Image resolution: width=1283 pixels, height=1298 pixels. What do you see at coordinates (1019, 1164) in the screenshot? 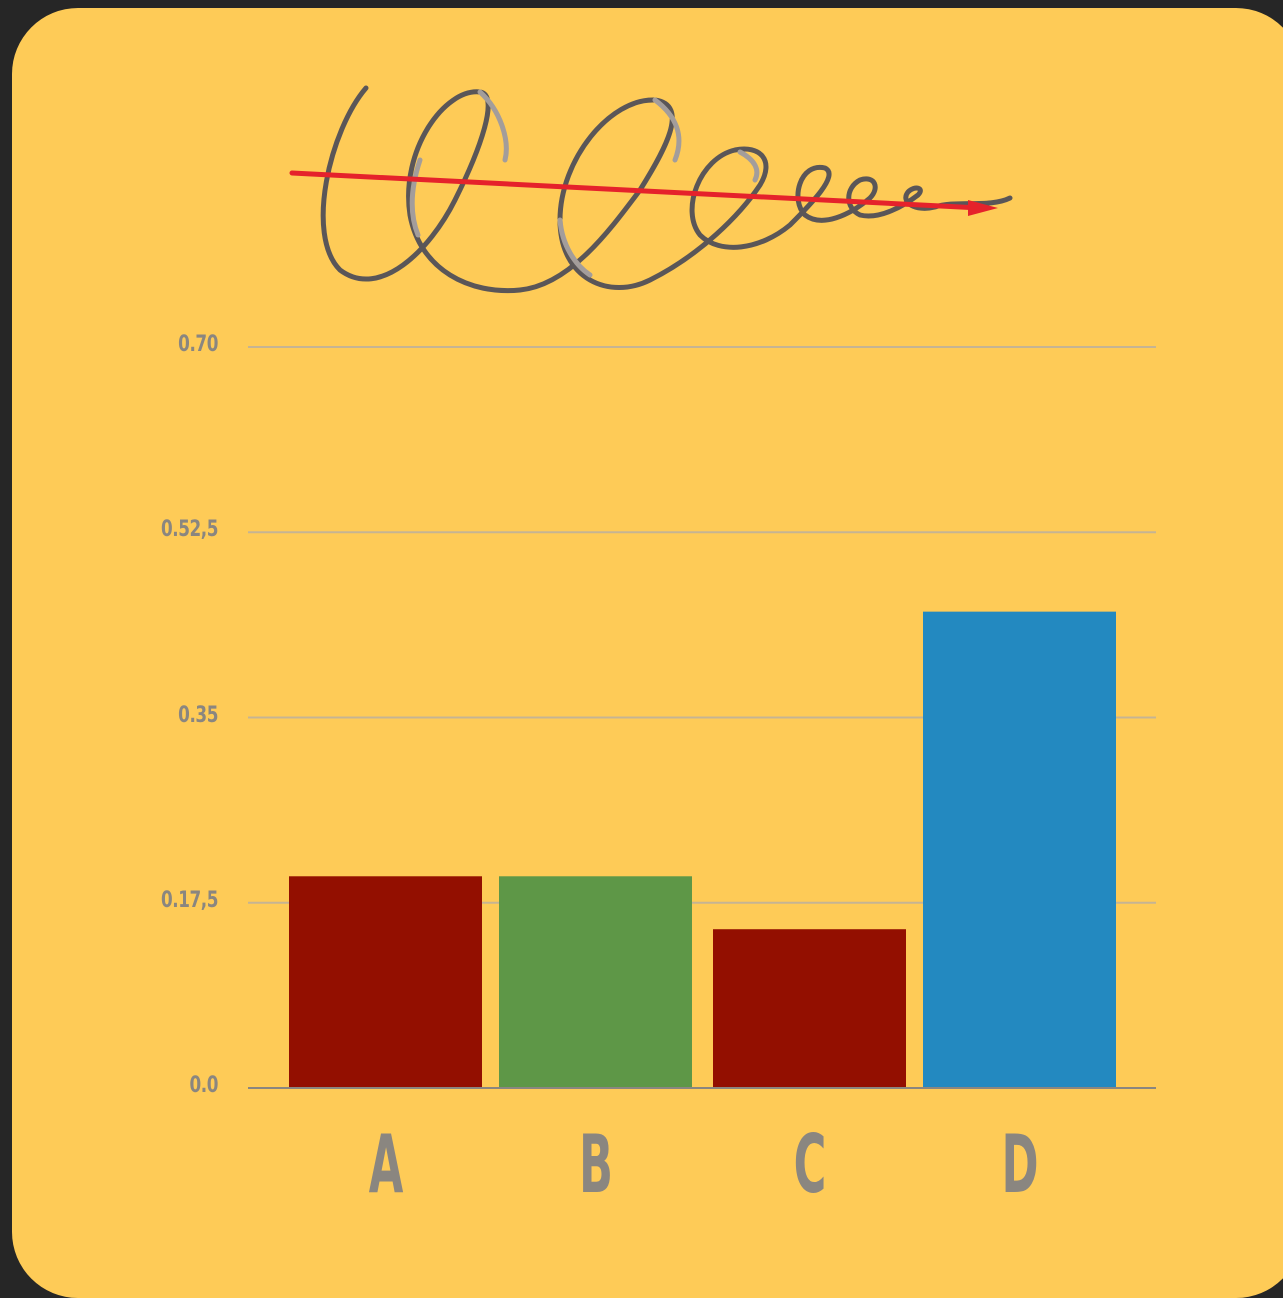
I see `x-category-label: D` at bounding box center [1019, 1164].